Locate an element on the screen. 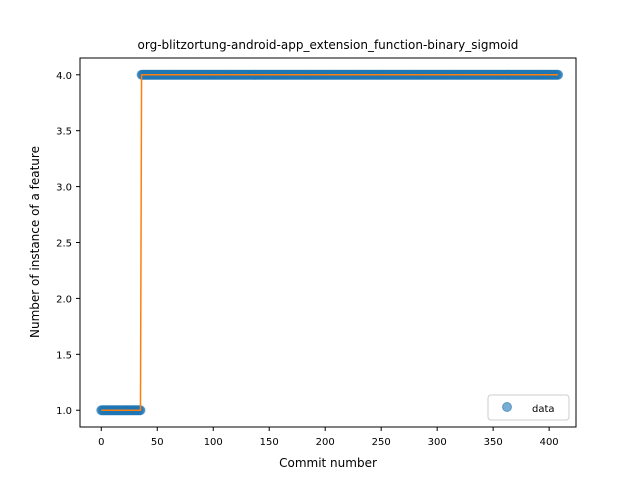  x-tick-label: 150 is located at coordinates (269, 442).